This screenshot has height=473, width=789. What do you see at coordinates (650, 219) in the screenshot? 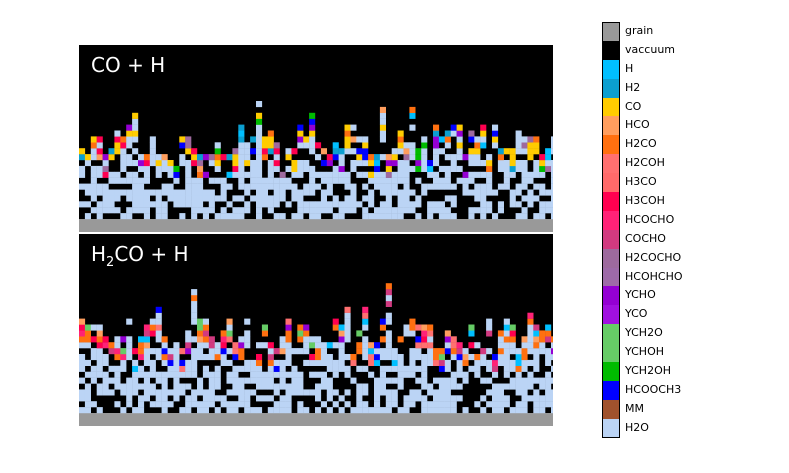
I see `legend-label: HCOCHO` at bounding box center [650, 219].